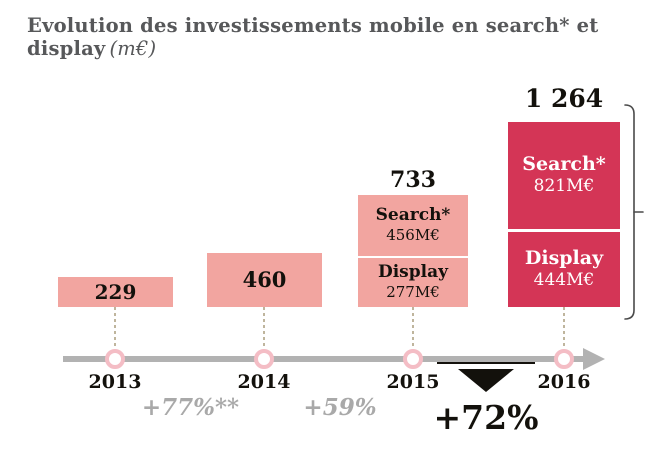  Describe the element at coordinates (264, 359) in the screenshot. I see `timeline-node-2014` at that location.